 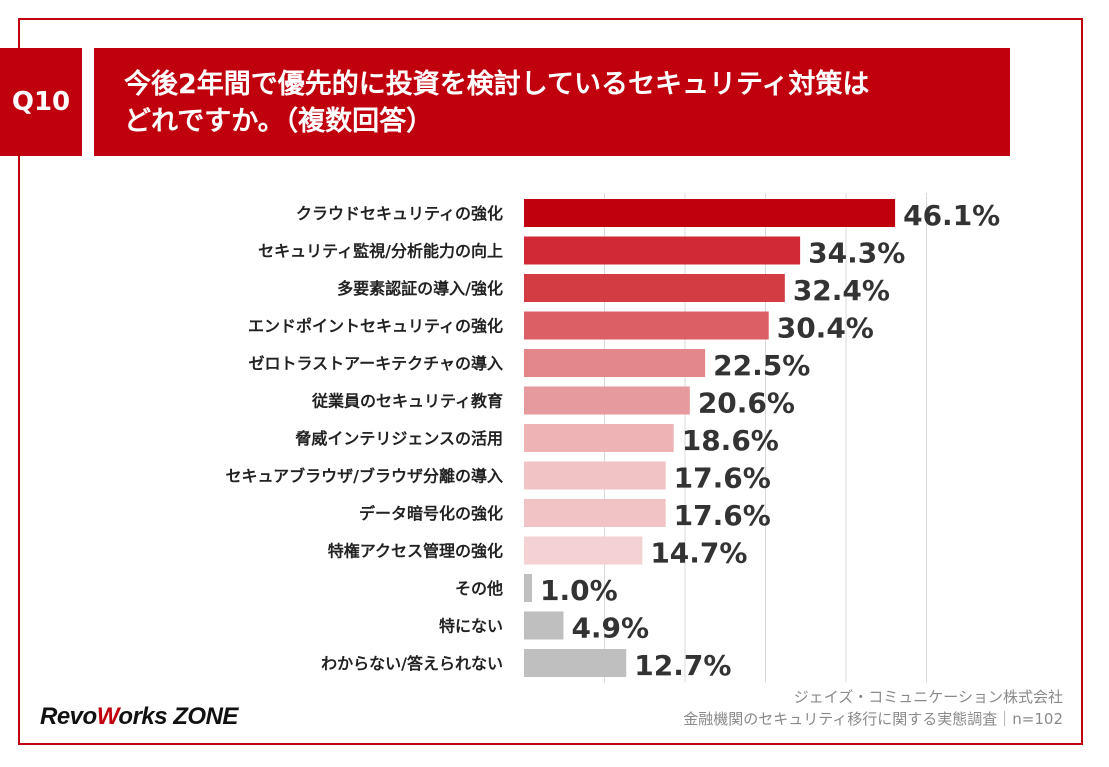 I want to click on value-label: 12.7%, so click(x=682, y=665).